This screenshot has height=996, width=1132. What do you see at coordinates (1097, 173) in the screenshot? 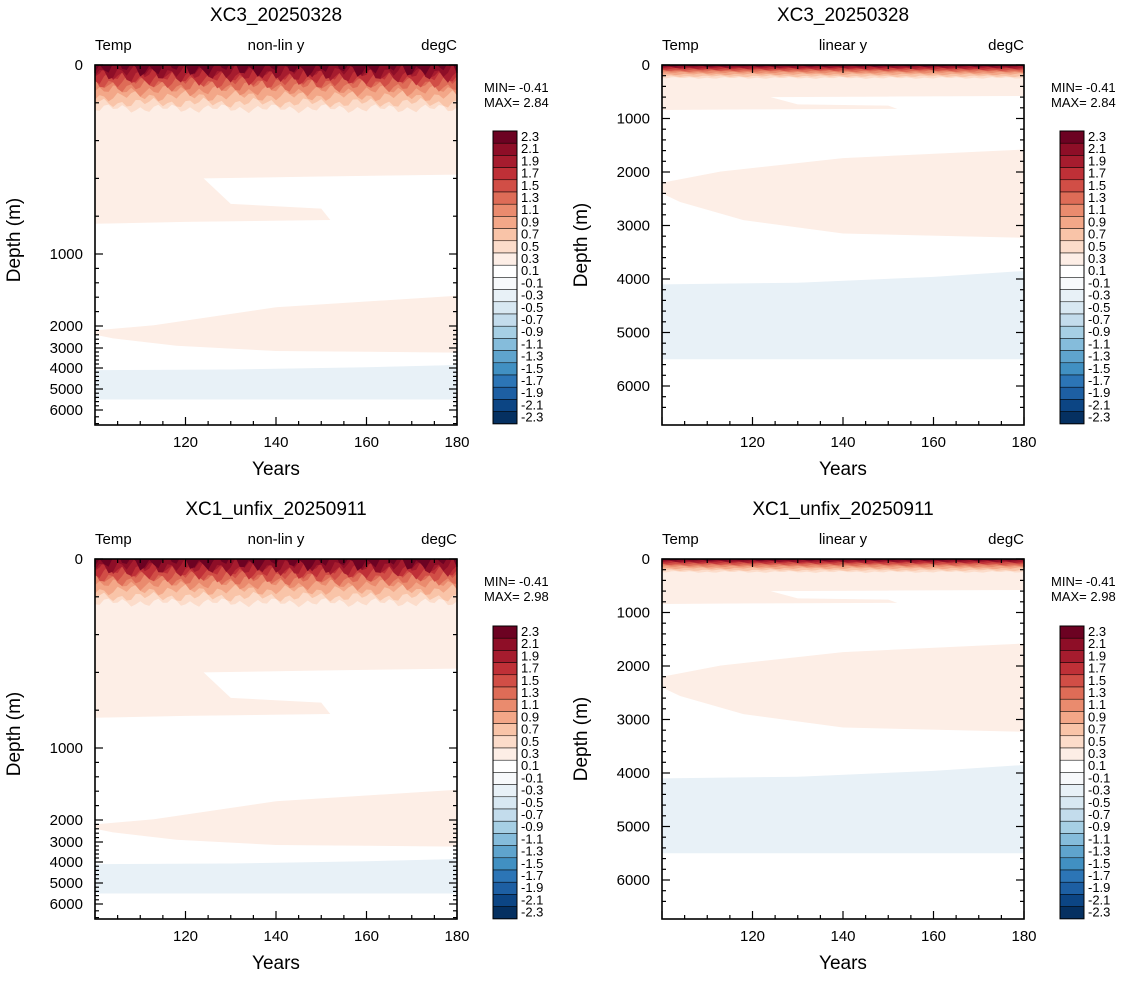
I see `colorbar-label: 1.7` at bounding box center [1097, 173].